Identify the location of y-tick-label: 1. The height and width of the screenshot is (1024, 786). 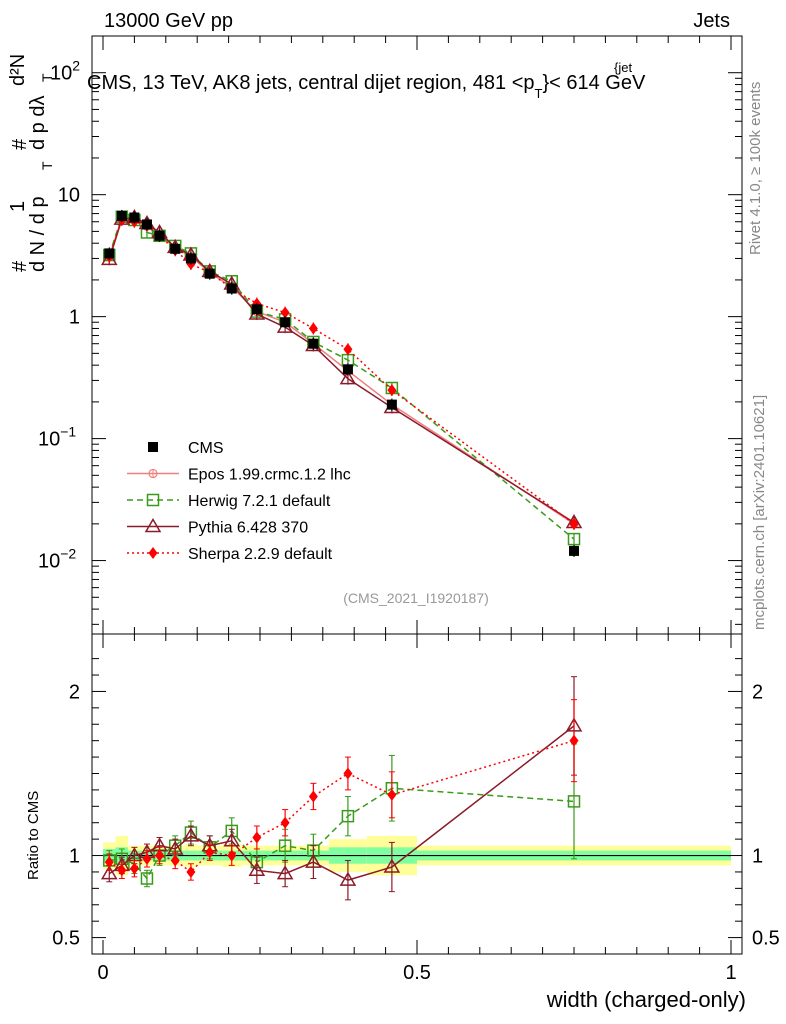
(74, 318).